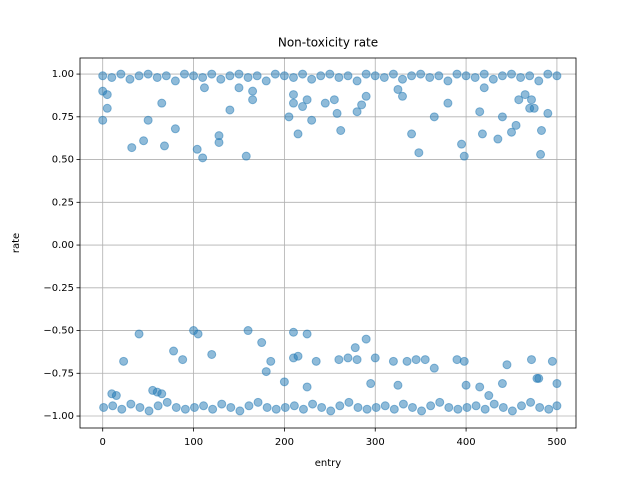 The height and width of the screenshot is (480, 640). What do you see at coordinates (103, 442) in the screenshot?
I see `x-tick-label: 0` at bounding box center [103, 442].